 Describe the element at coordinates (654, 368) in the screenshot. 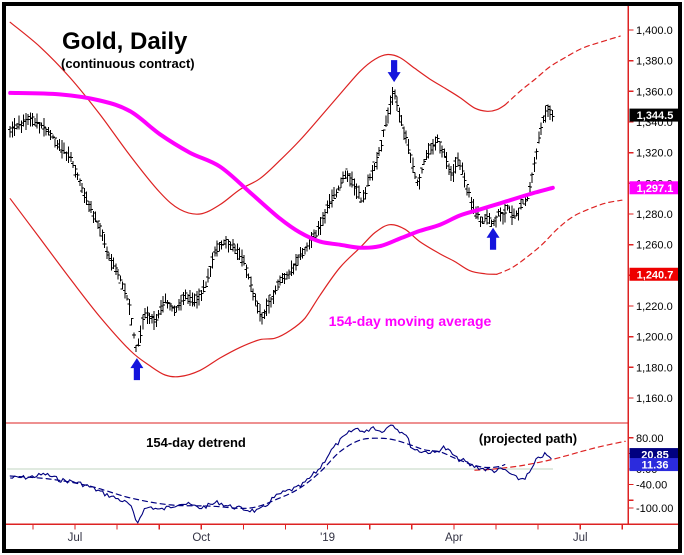

I see `price-axis-label: 1,180.0` at that location.